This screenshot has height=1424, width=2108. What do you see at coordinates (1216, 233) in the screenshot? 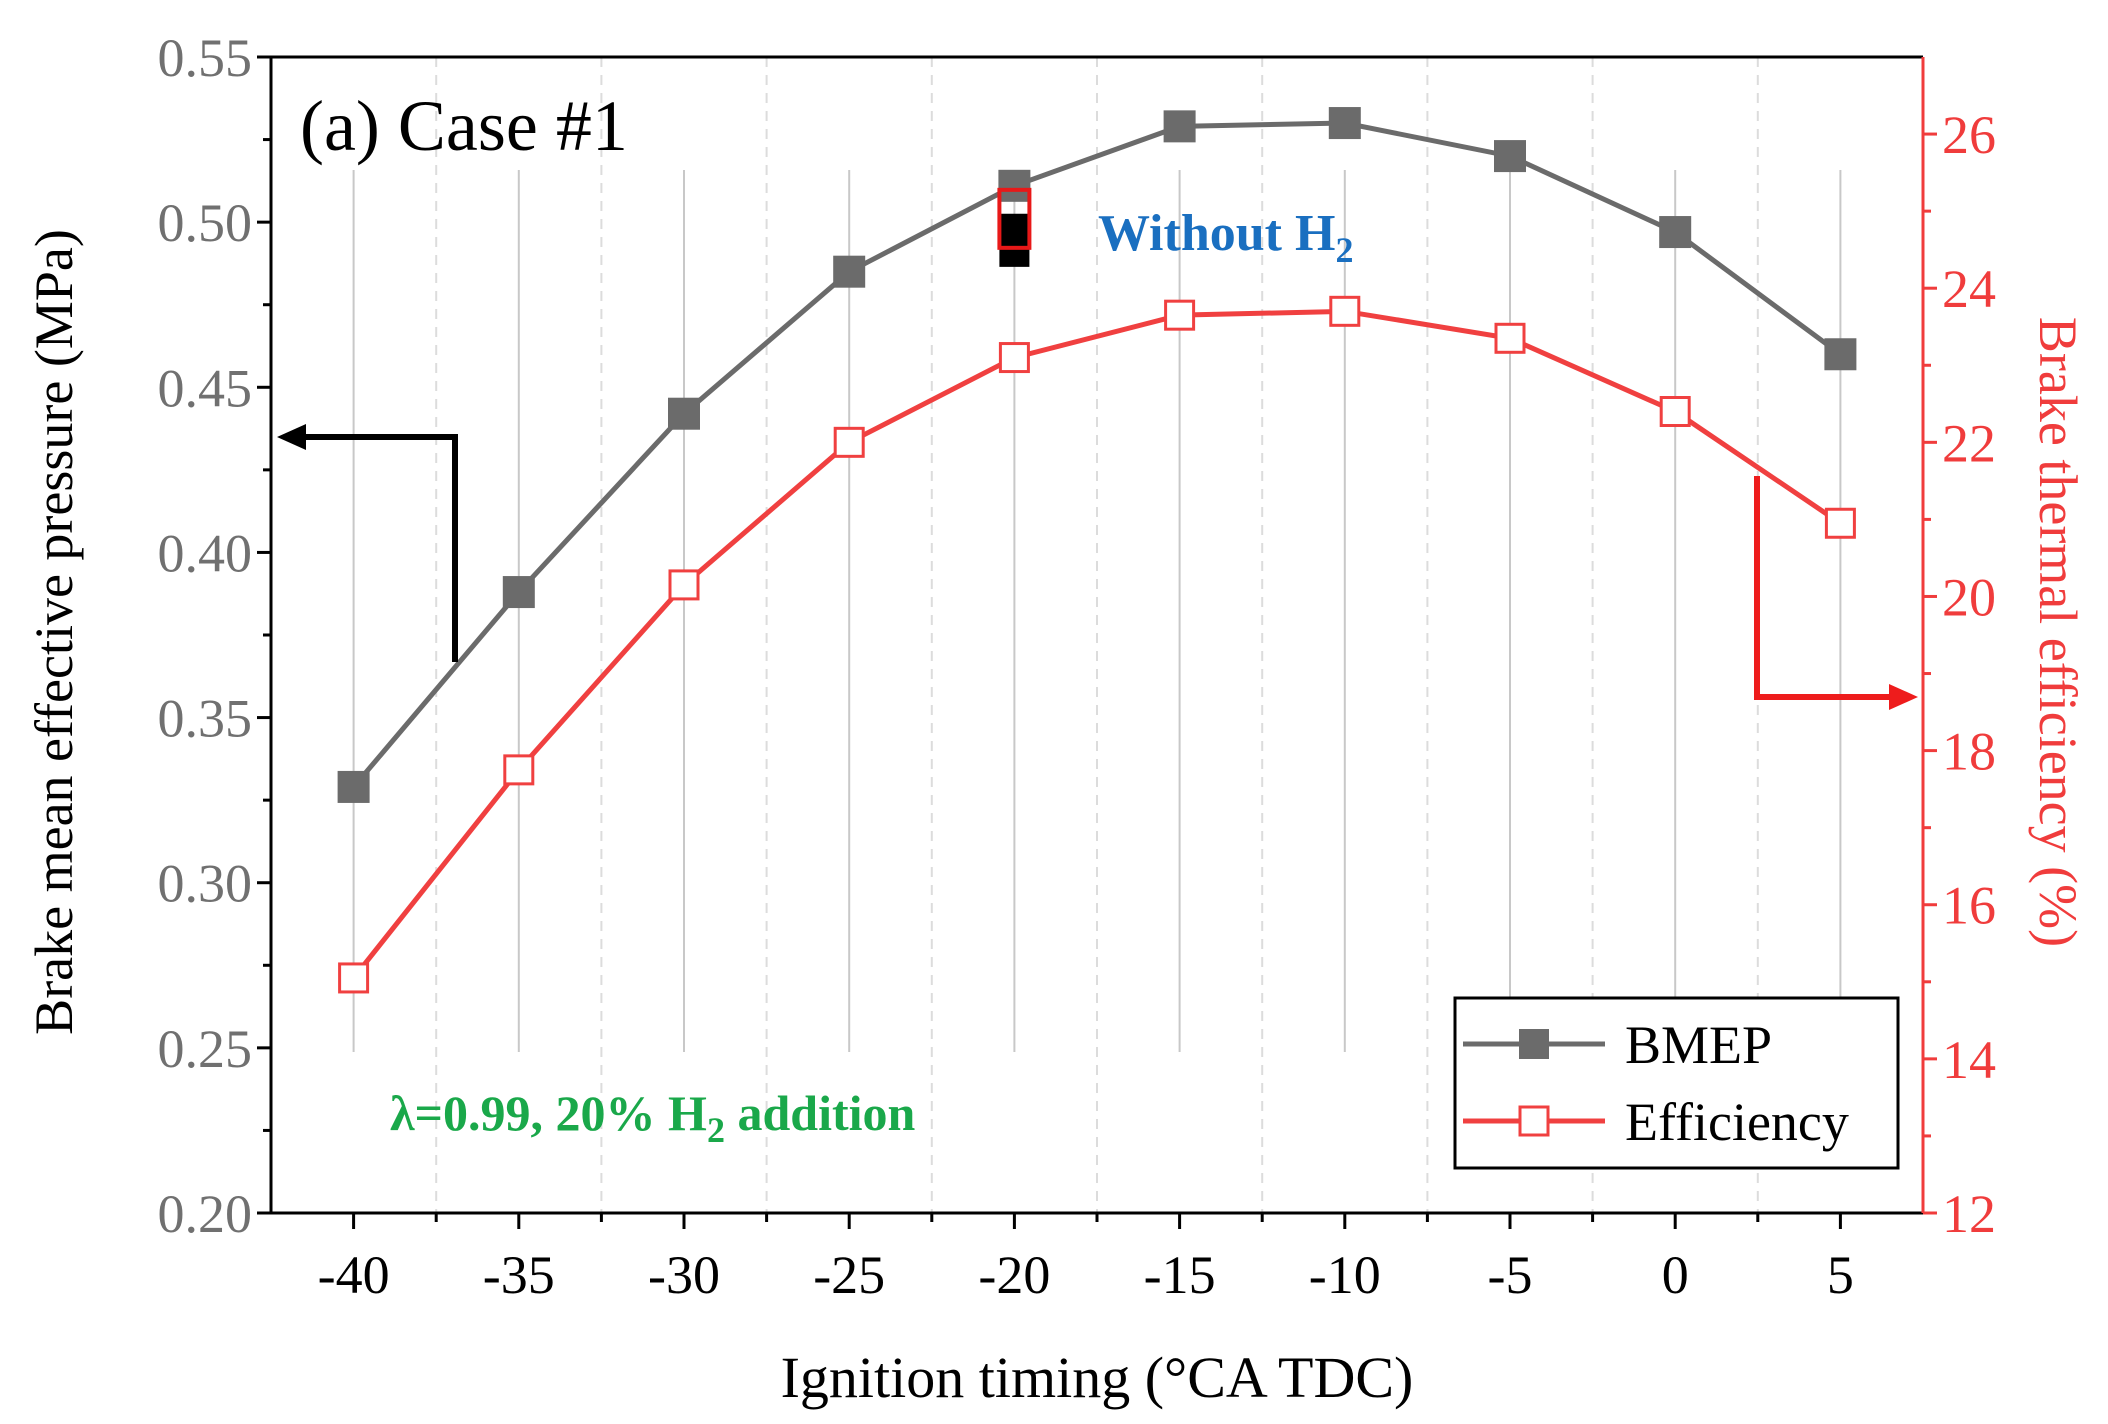
I see `without-h2-text: Without H` at bounding box center [1216, 233].